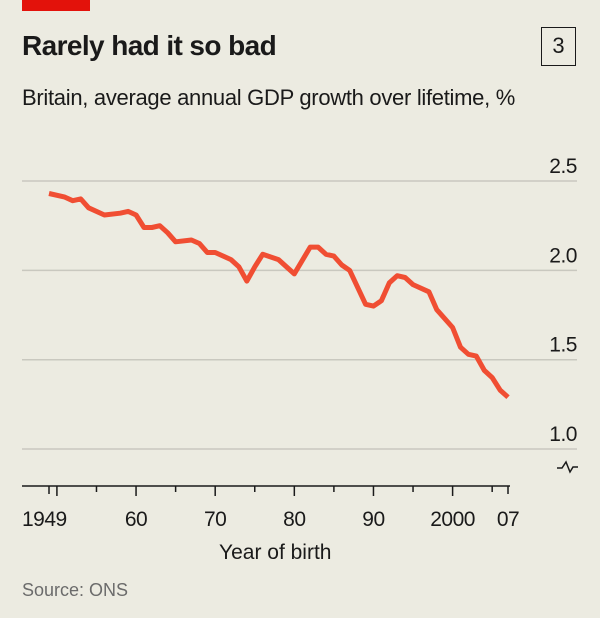 The height and width of the screenshot is (618, 600). Describe the element at coordinates (373, 519) in the screenshot. I see `x-tick-label: 90` at that location.